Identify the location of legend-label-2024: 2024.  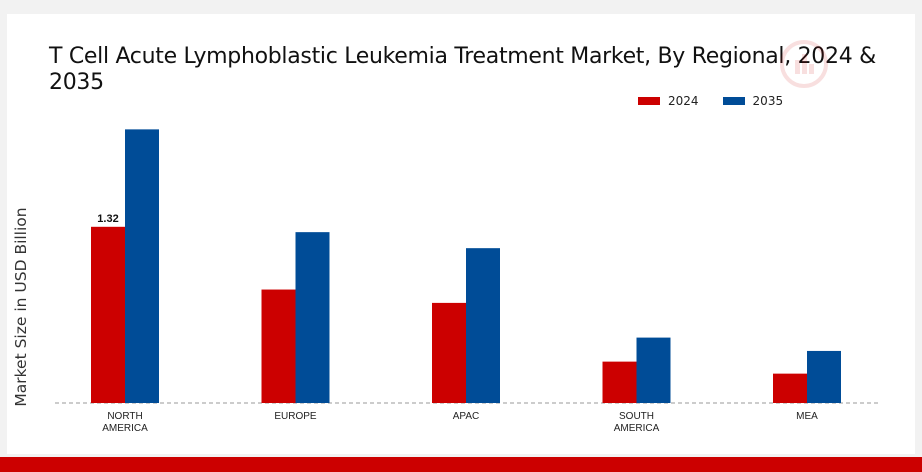
(683, 101).